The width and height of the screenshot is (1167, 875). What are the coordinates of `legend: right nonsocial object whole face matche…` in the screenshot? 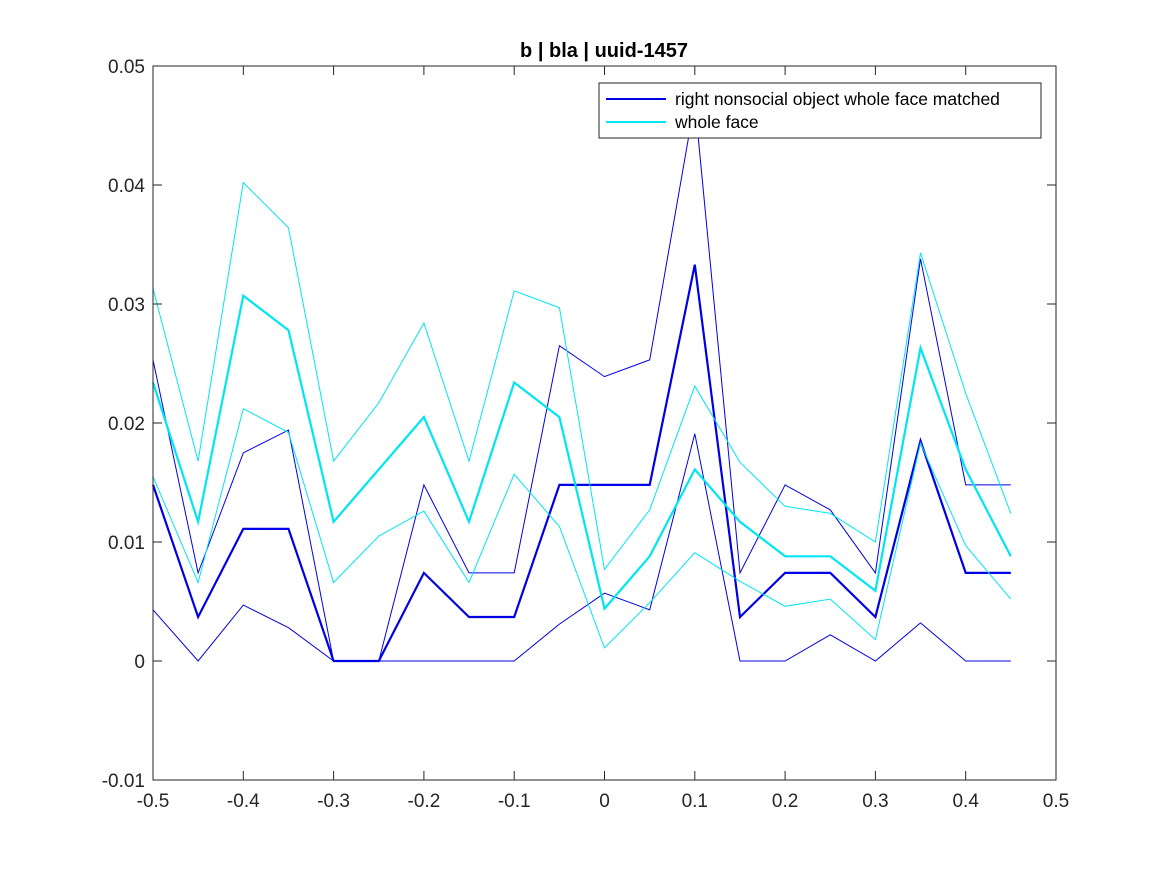 It's located at (820, 110).